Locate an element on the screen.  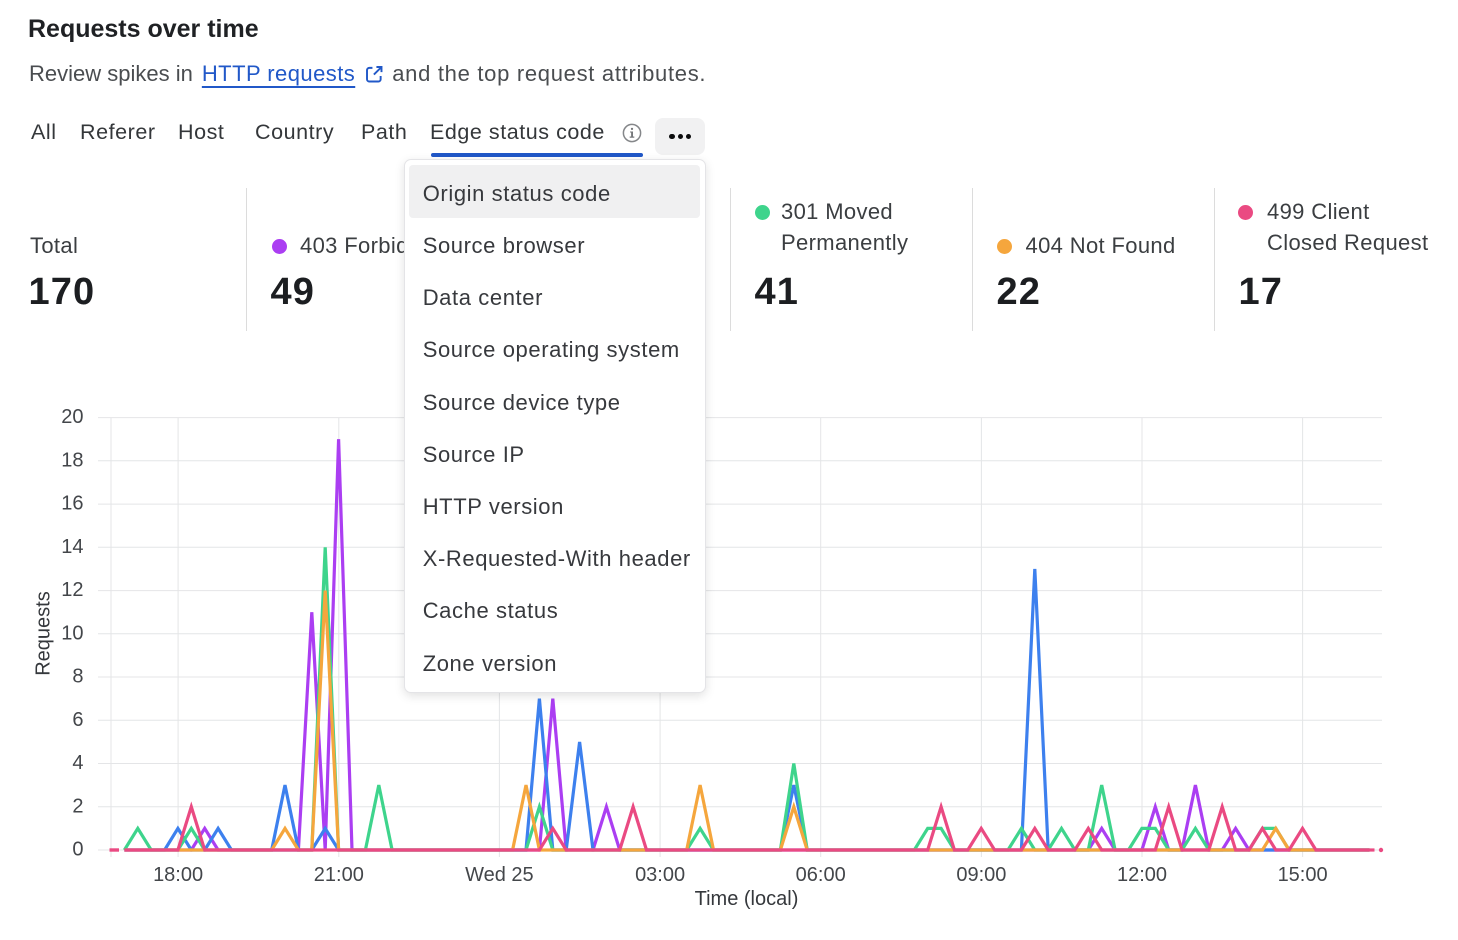
svg-text: 06:00 is located at coordinates (821, 875).